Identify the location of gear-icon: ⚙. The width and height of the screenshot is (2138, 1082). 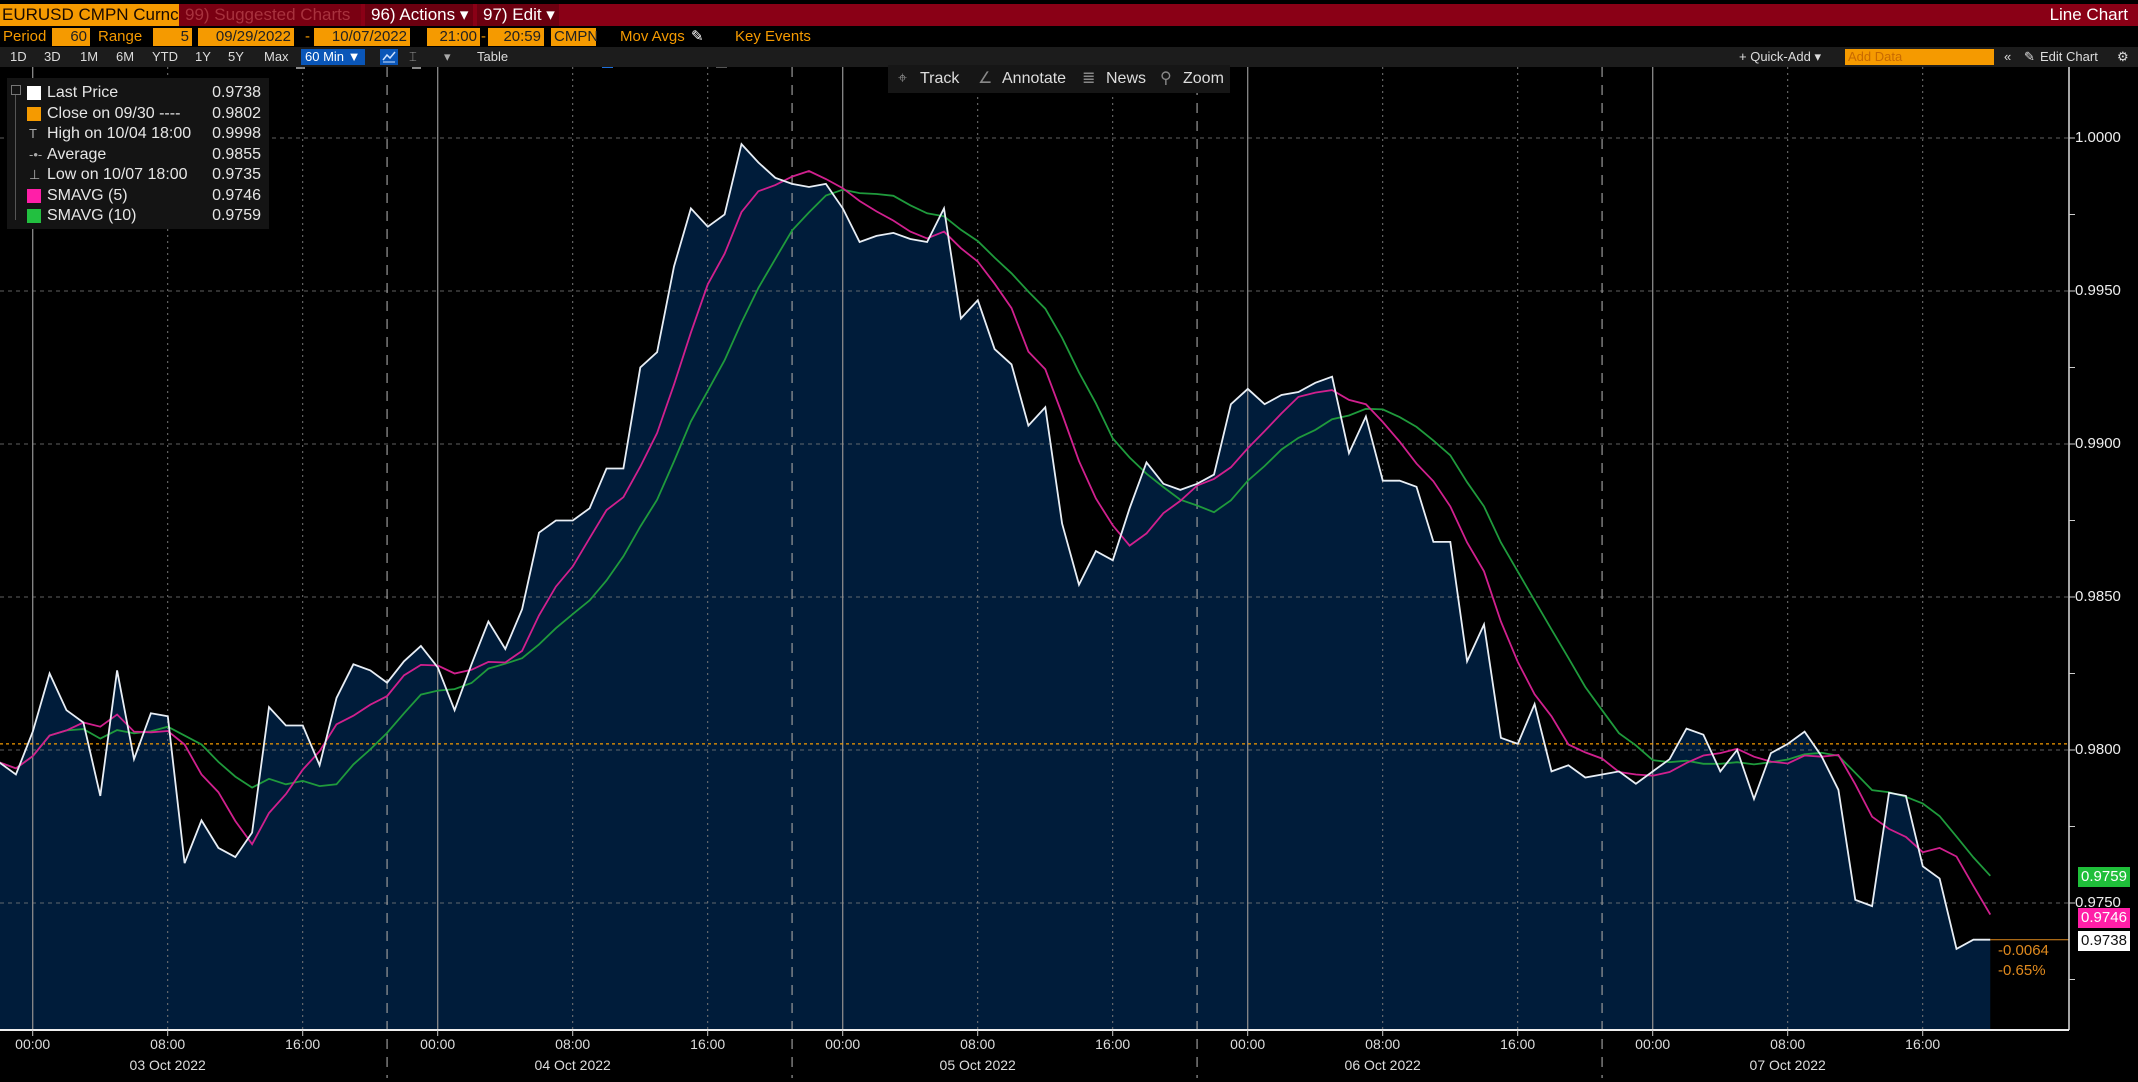
(2123, 56).